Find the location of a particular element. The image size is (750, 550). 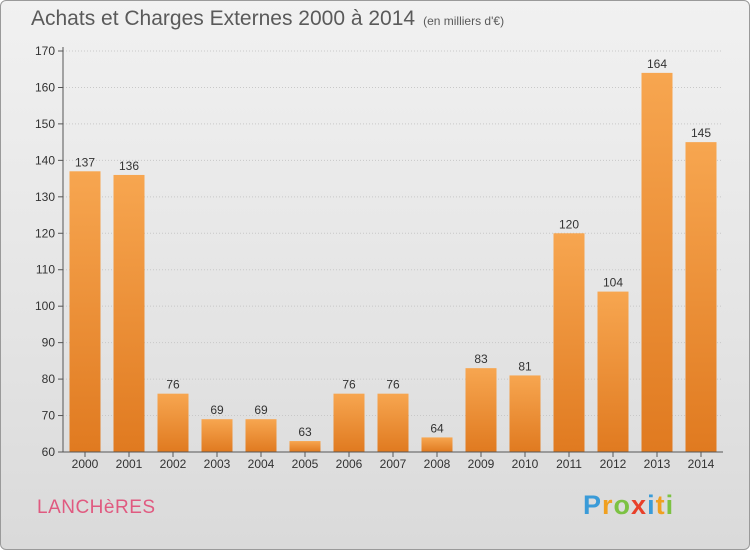

y-tick-label: 80 is located at coordinates (49, 379).